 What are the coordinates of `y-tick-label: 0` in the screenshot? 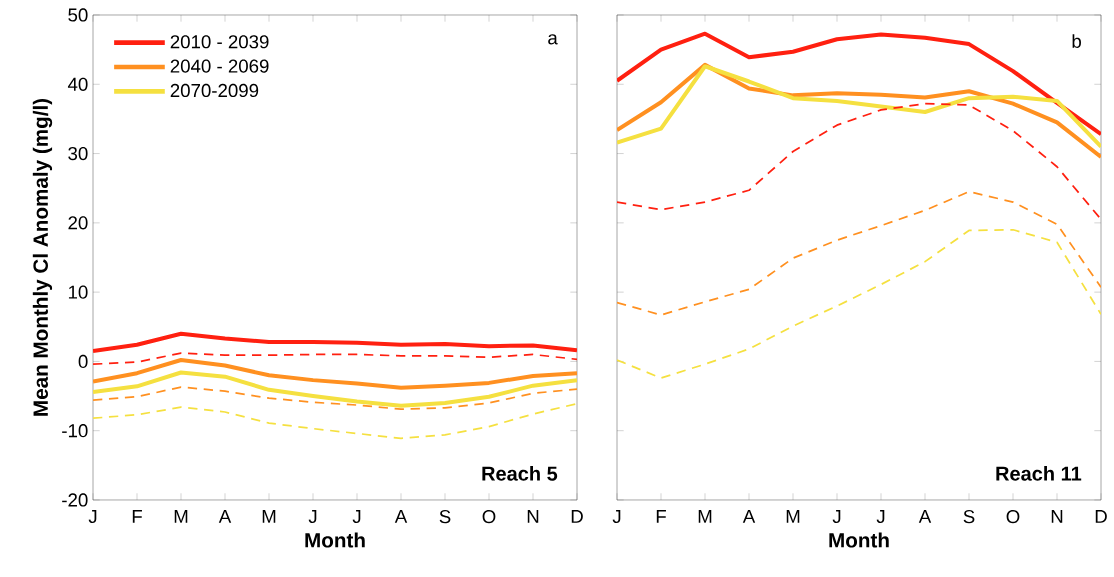 It's located at (83, 361).